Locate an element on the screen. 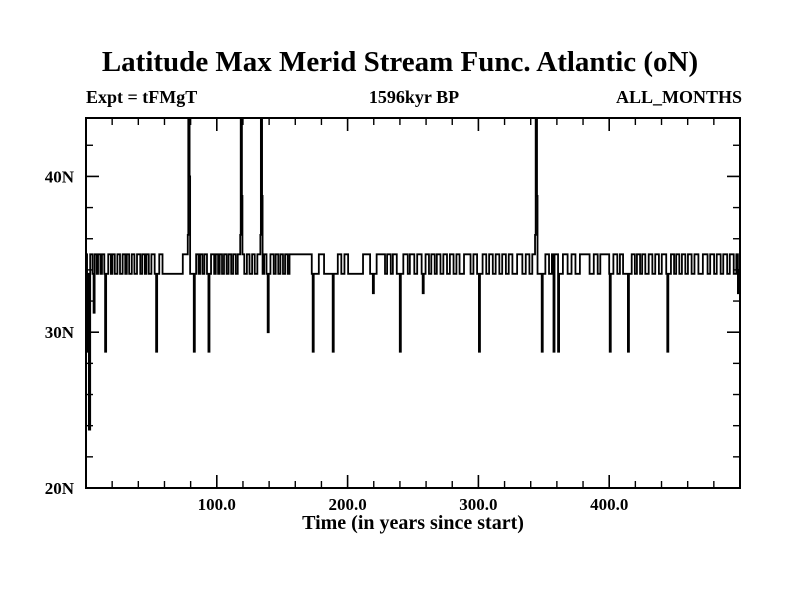 This screenshot has width=800, height=600. x-tick-label: 400.0 is located at coordinates (609, 504).